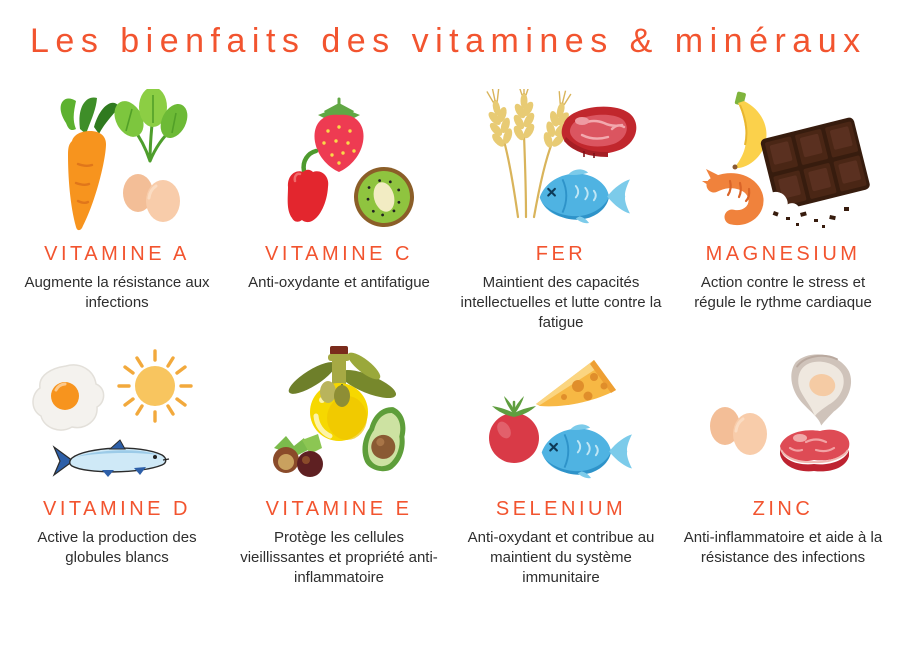 This screenshot has height=668, width=900. I want to click on chocolate-icon, so click(815, 172).